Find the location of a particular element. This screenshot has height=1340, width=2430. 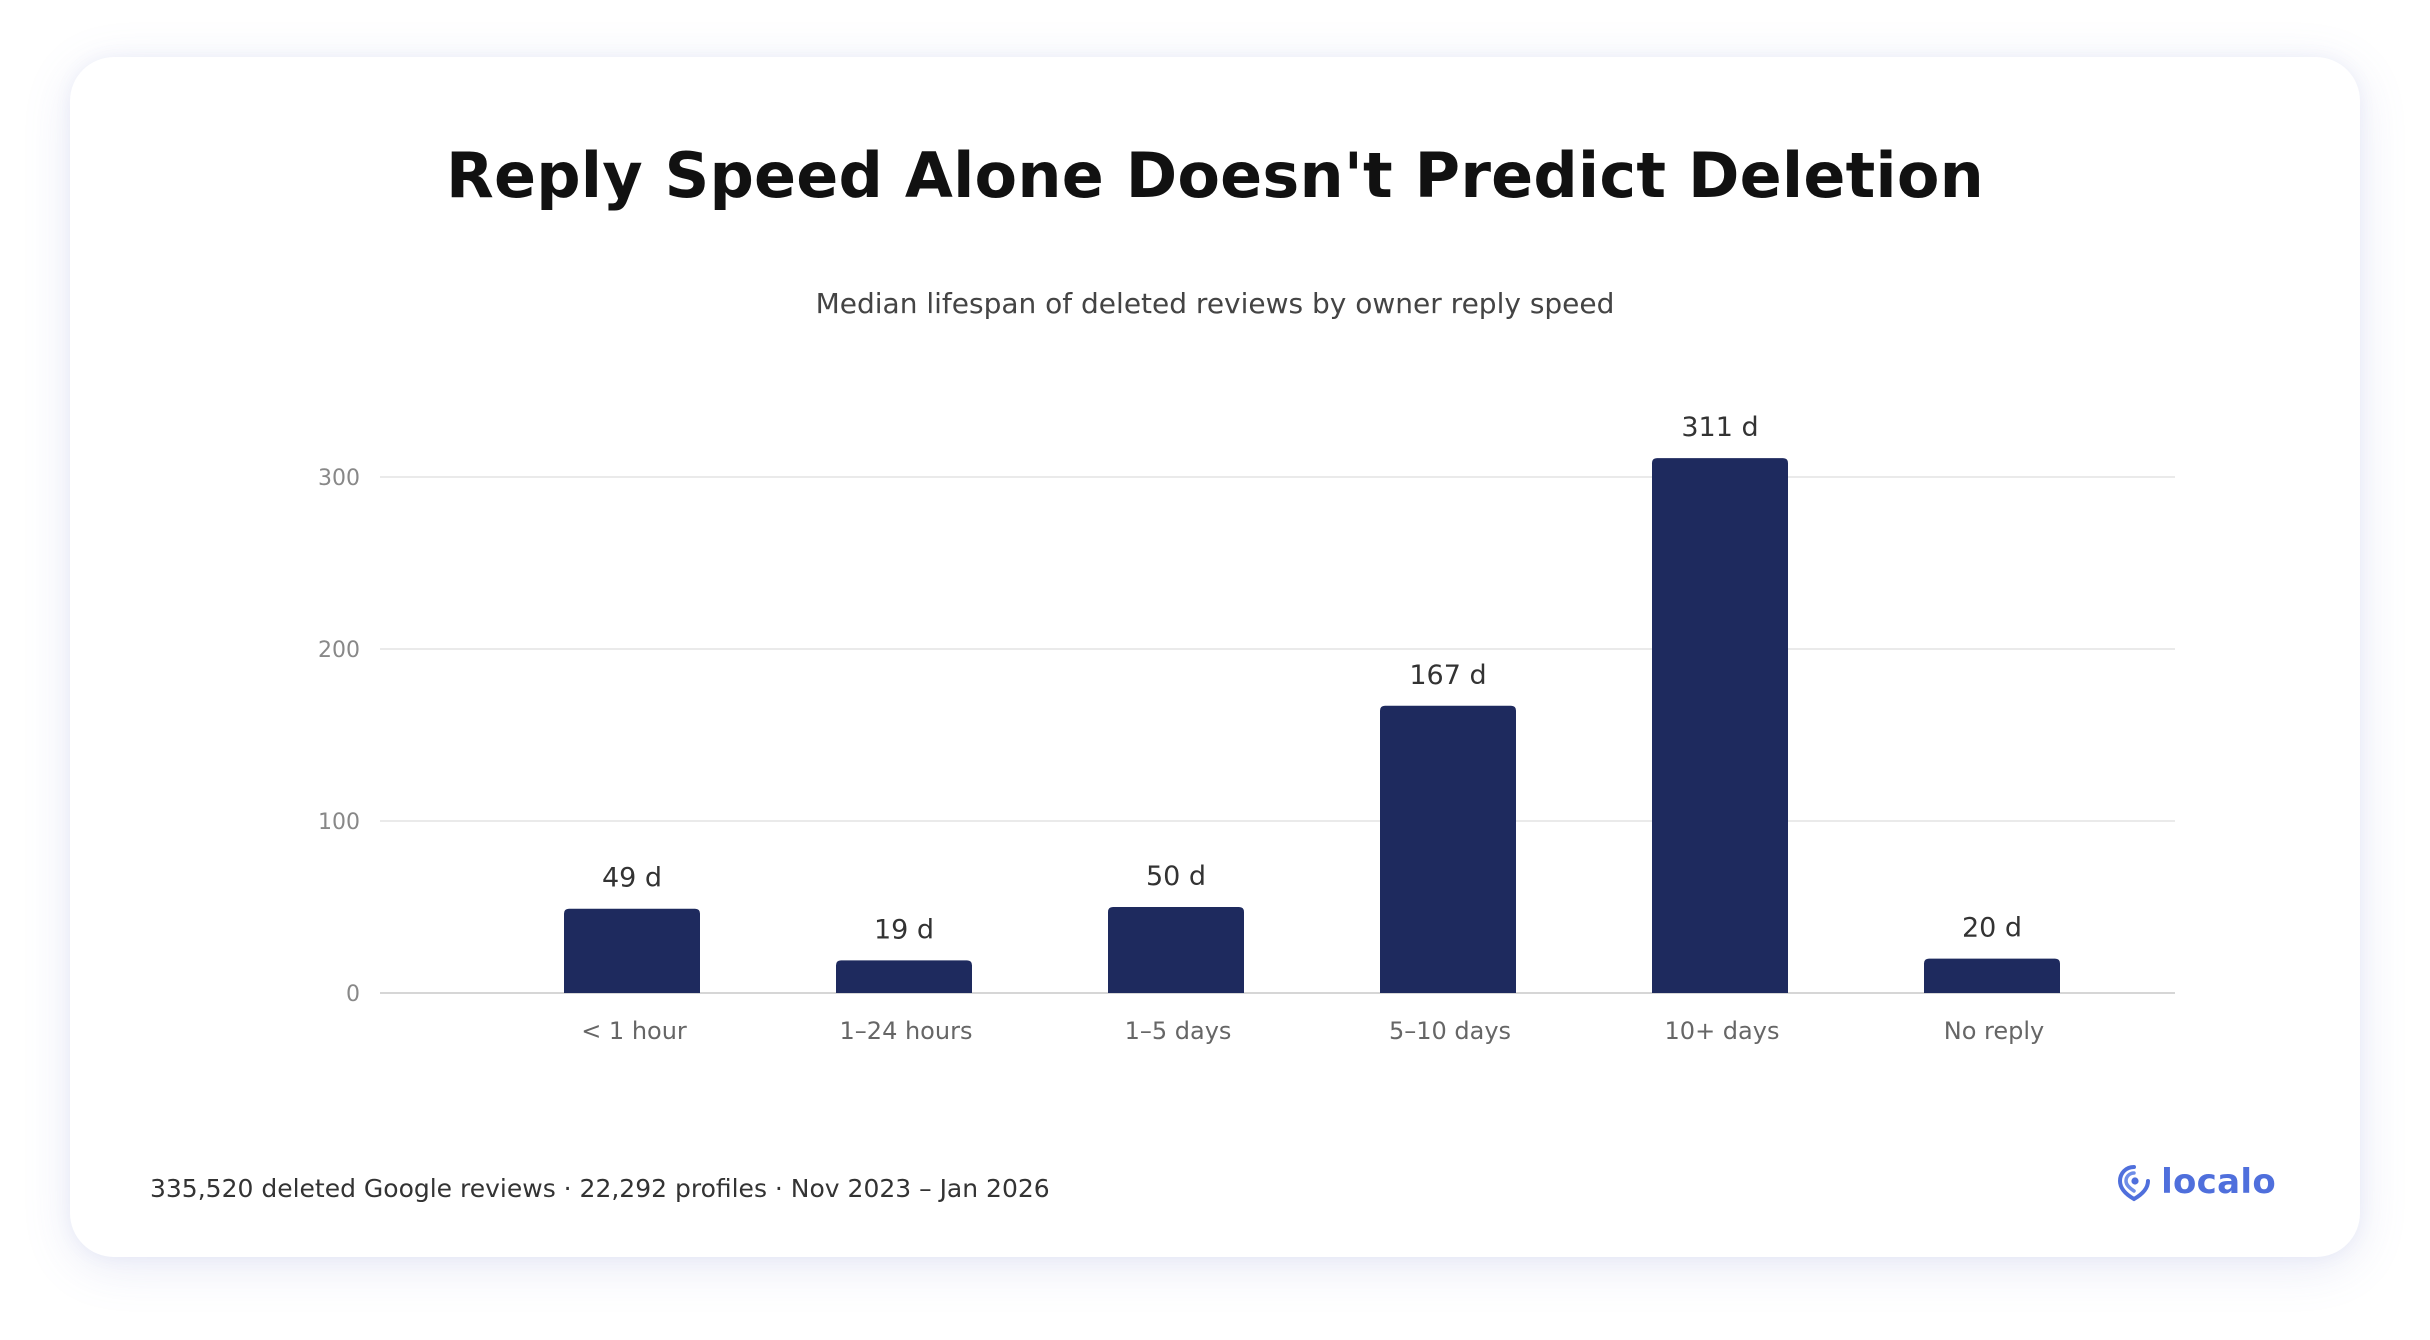

x-tick-label: < 1 hour is located at coordinates (634, 1031).